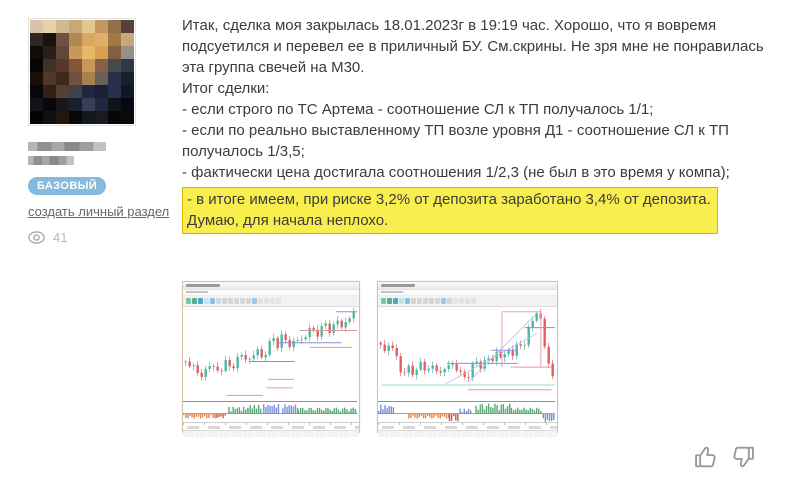  I want to click on create-personal-section-link: создать личный раздел, so click(99, 211).